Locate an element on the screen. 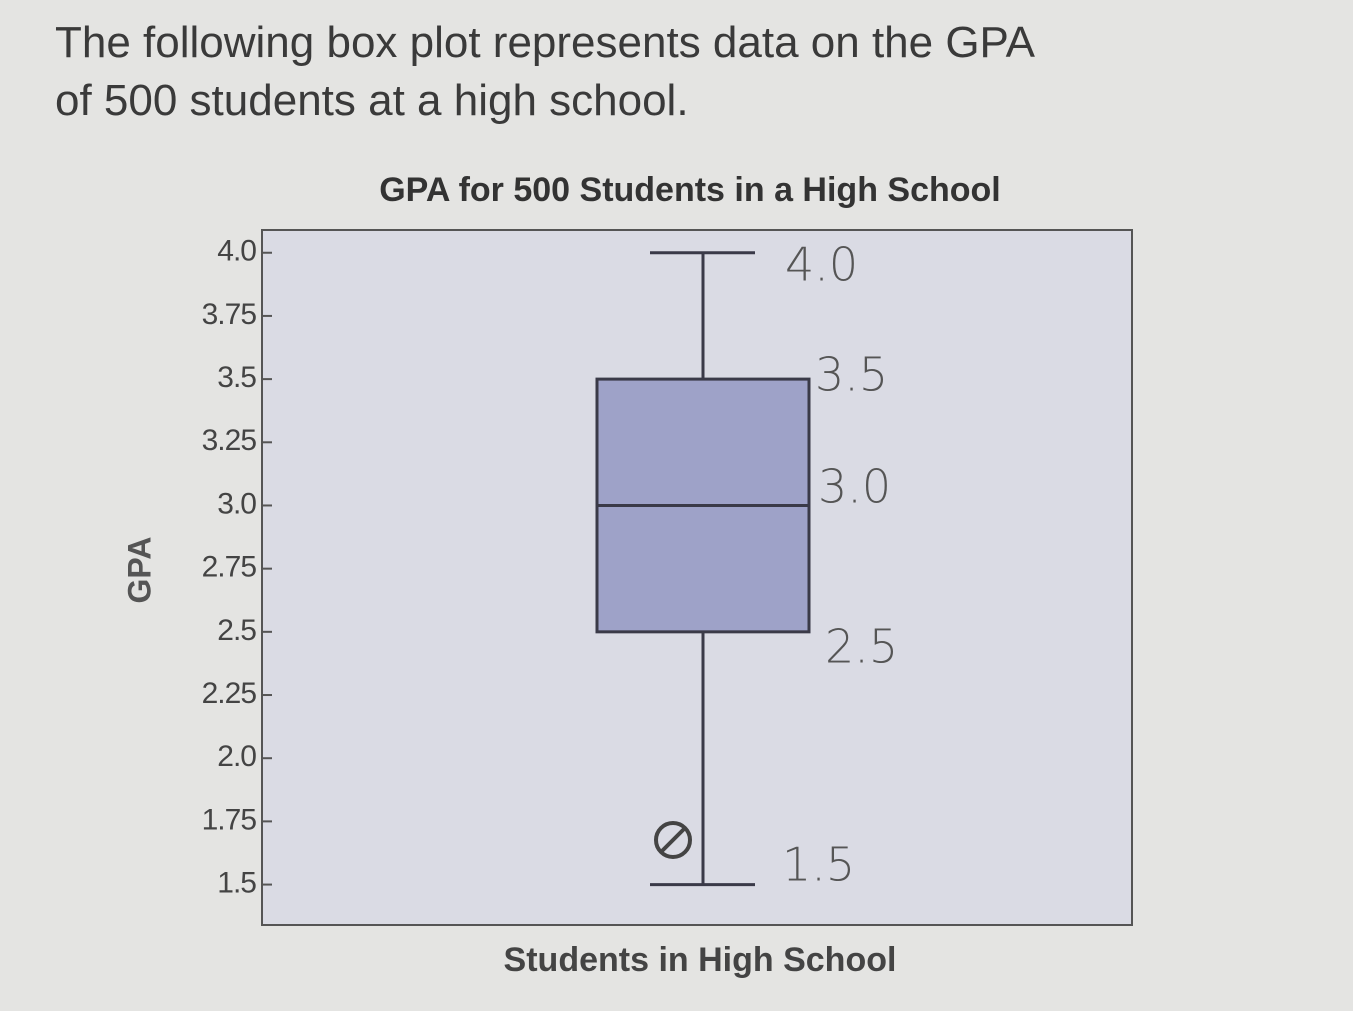  handwritten-note: 3.0 is located at coordinates (854, 487).